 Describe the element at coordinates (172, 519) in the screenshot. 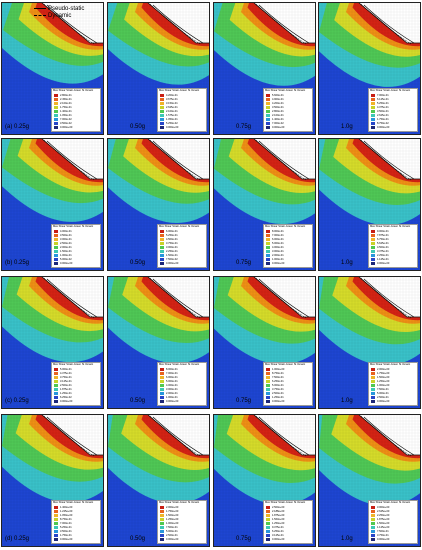

I see `legend-value: 1.250e+00` at that location.